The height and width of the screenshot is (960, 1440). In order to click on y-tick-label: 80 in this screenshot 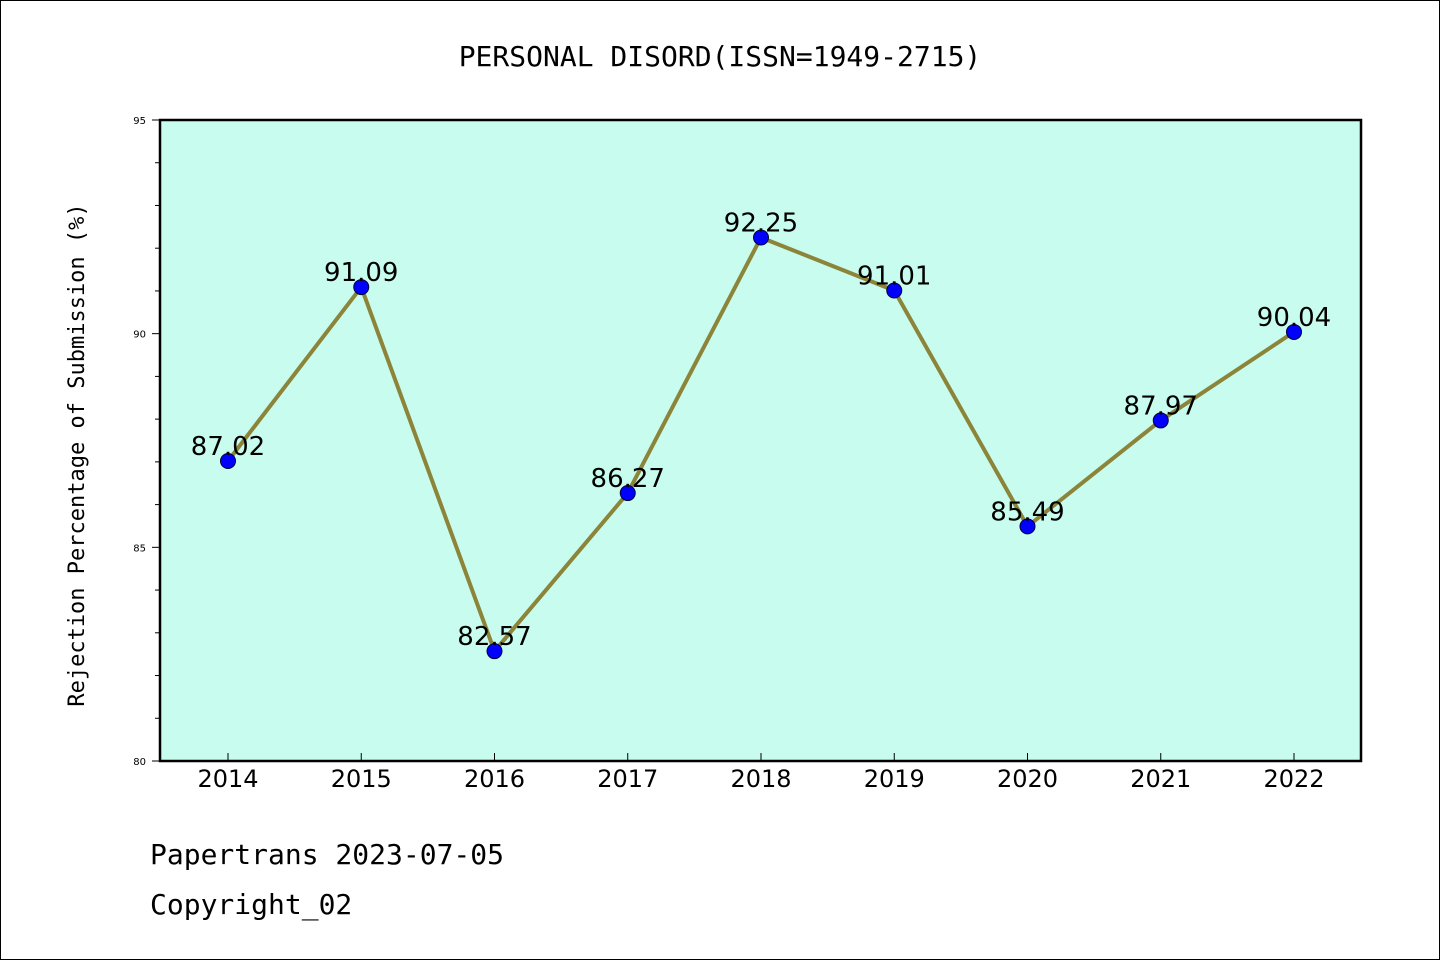, I will do `click(139, 762)`.